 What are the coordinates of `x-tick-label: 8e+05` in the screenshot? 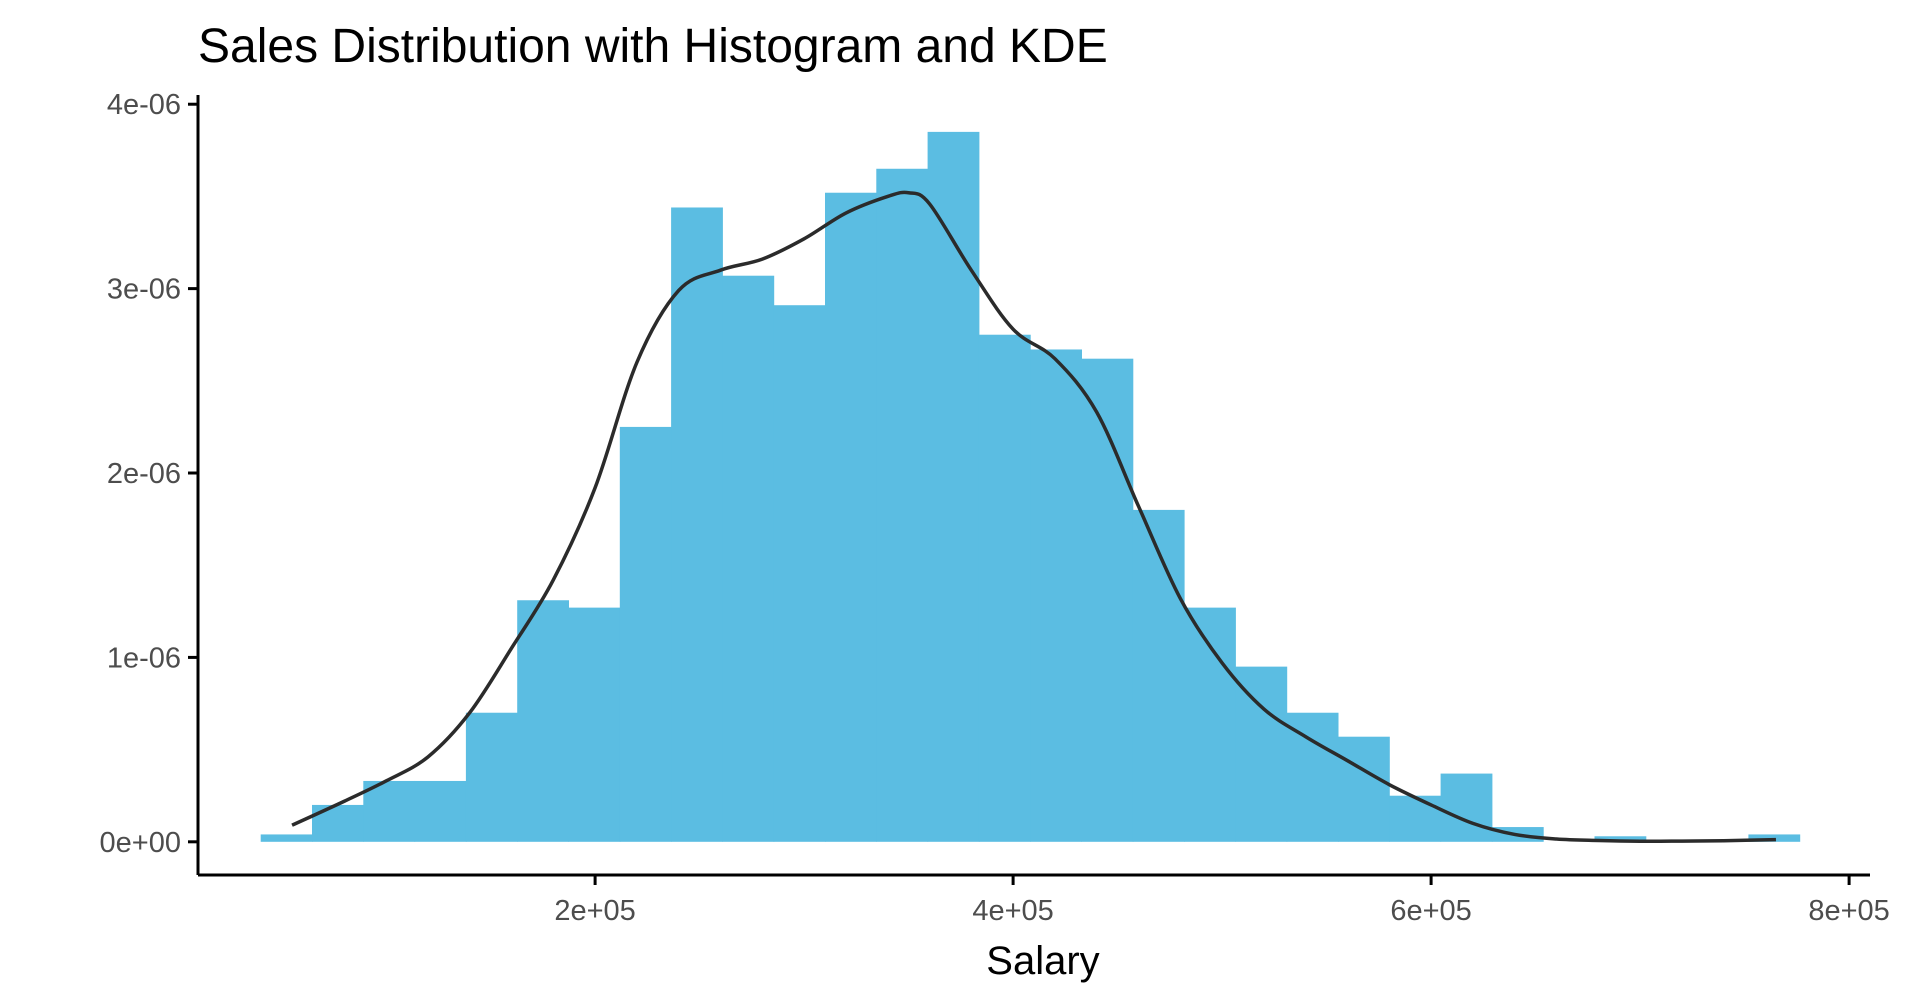 It's located at (1848, 911).